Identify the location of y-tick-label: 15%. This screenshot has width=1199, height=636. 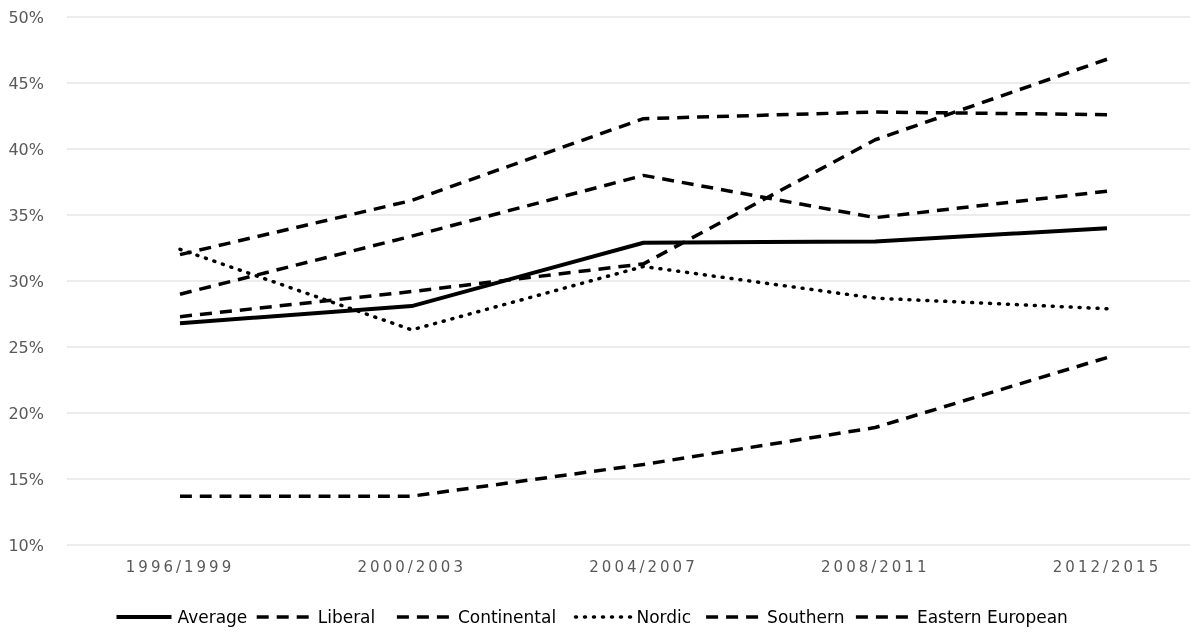
(26, 479).